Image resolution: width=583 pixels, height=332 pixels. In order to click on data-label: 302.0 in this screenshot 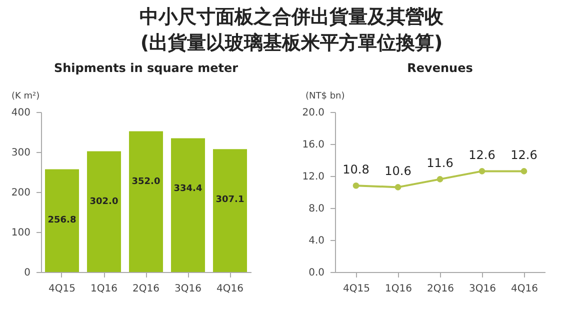, I will do `click(104, 202)`.